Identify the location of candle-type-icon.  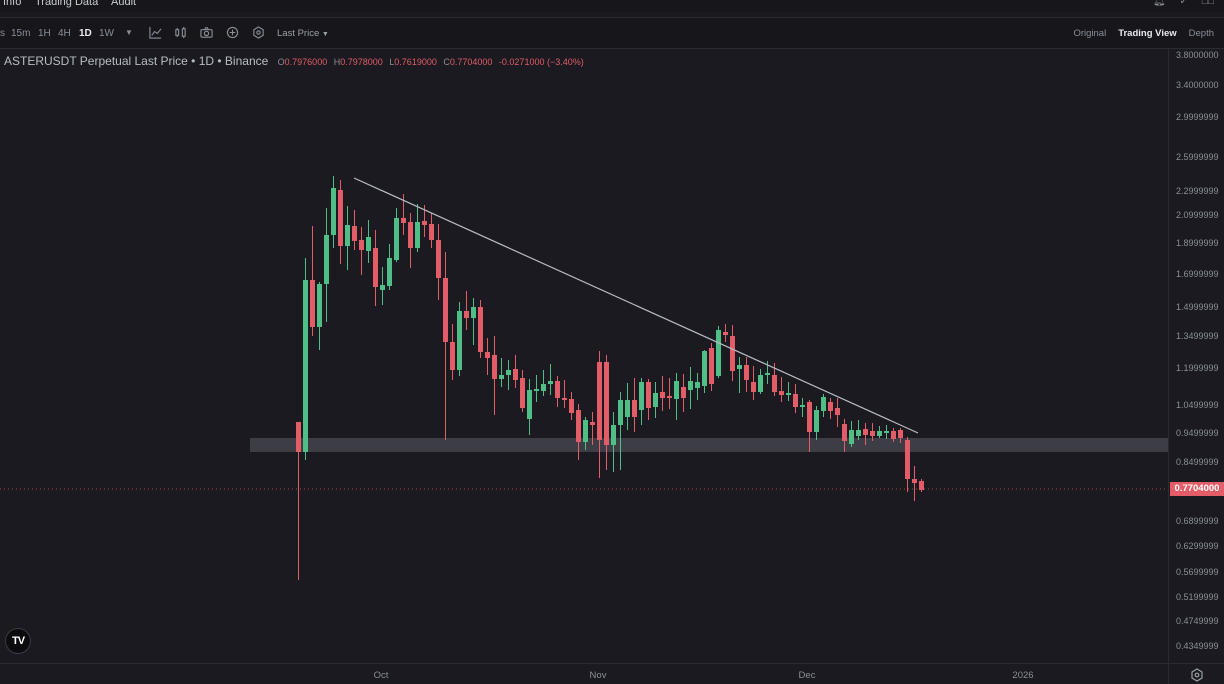
(180, 33).